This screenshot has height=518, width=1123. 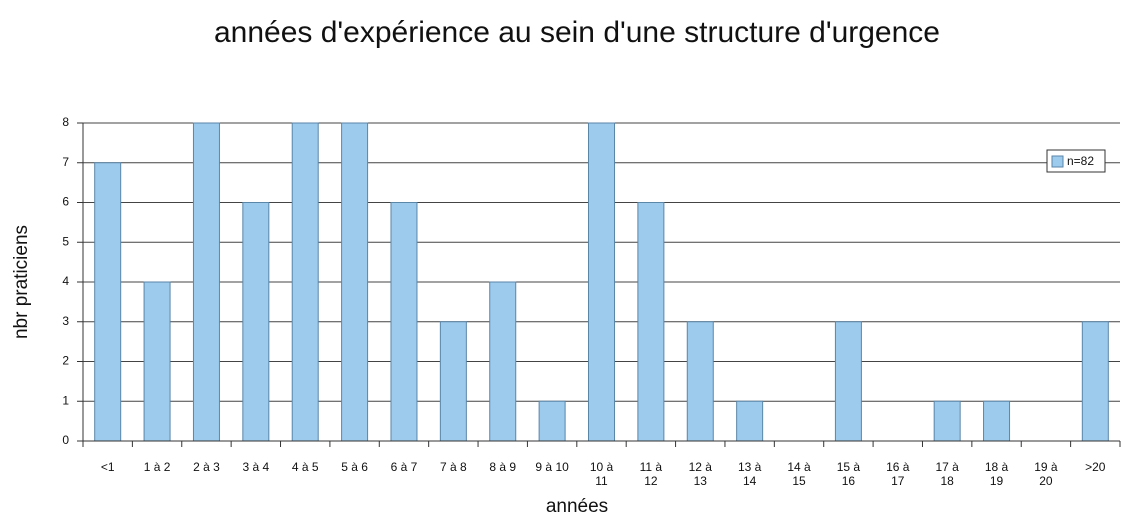 What do you see at coordinates (65, 321) in the screenshot?
I see `y-tick-label: 3` at bounding box center [65, 321].